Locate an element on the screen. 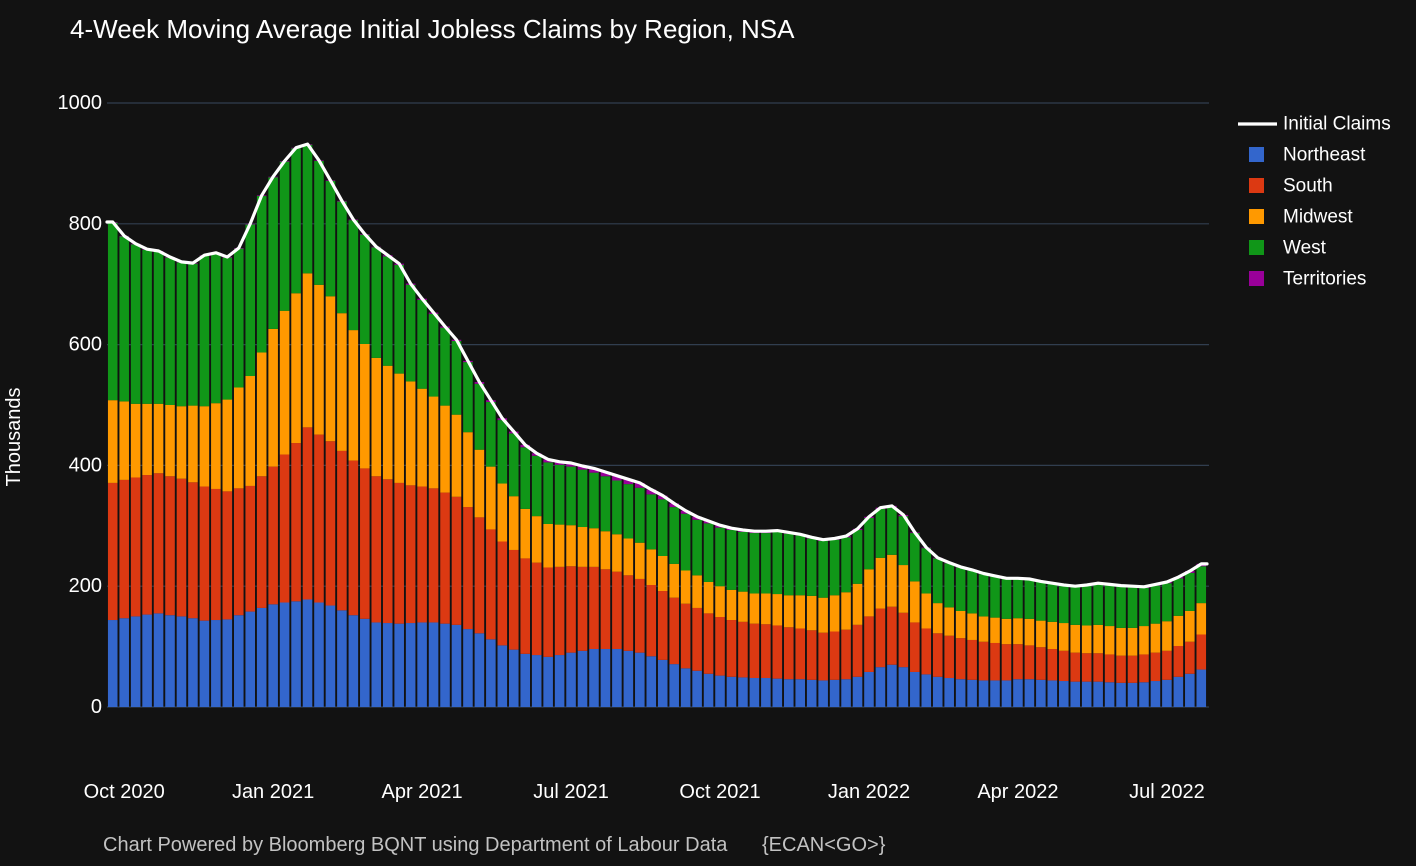 The height and width of the screenshot is (866, 1416). legend-label-south: South is located at coordinates (1308, 186).